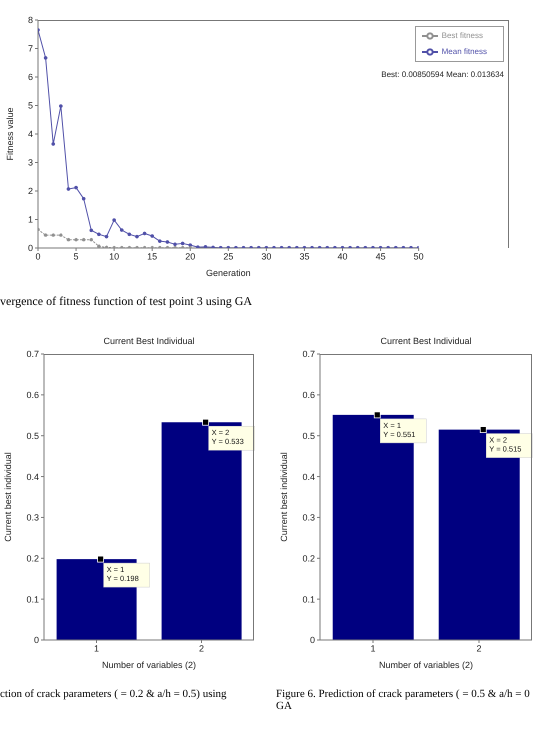 This screenshot has height=736, width=548. What do you see at coordinates (114, 256) in the screenshot?
I see `x-tick-label: 10` at bounding box center [114, 256].